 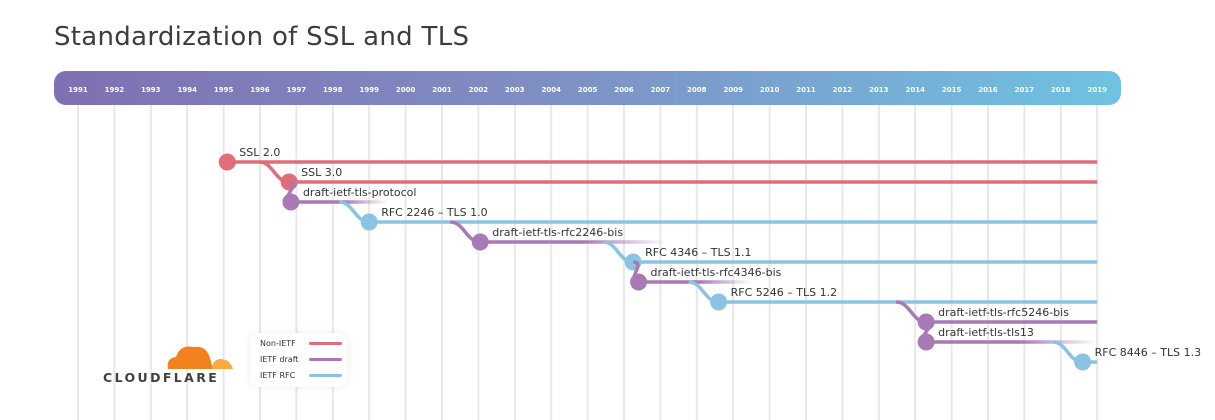 What do you see at coordinates (434, 212) in the screenshot?
I see `event-label: RFC 2246 – TLS 1.0` at bounding box center [434, 212].